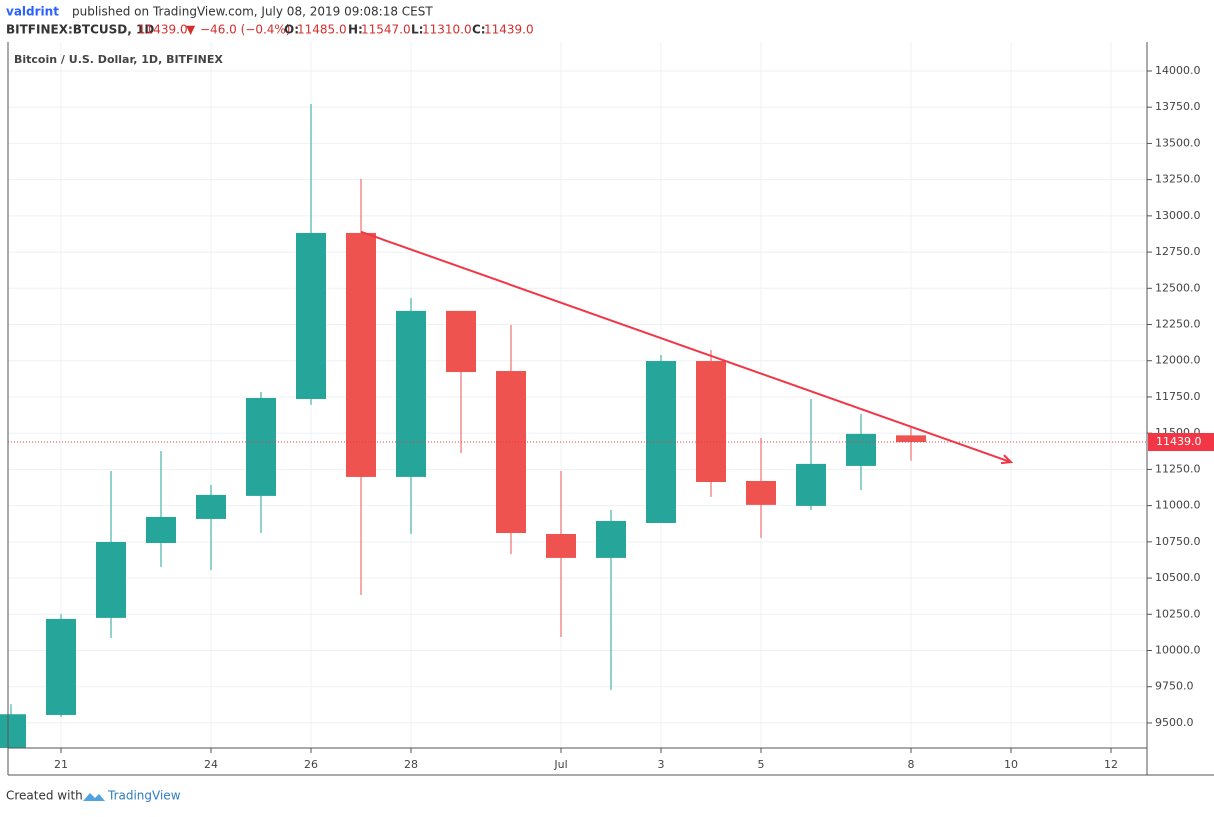 The image size is (1214, 817). I want to click on x-tick-label: 5, so click(761, 764).